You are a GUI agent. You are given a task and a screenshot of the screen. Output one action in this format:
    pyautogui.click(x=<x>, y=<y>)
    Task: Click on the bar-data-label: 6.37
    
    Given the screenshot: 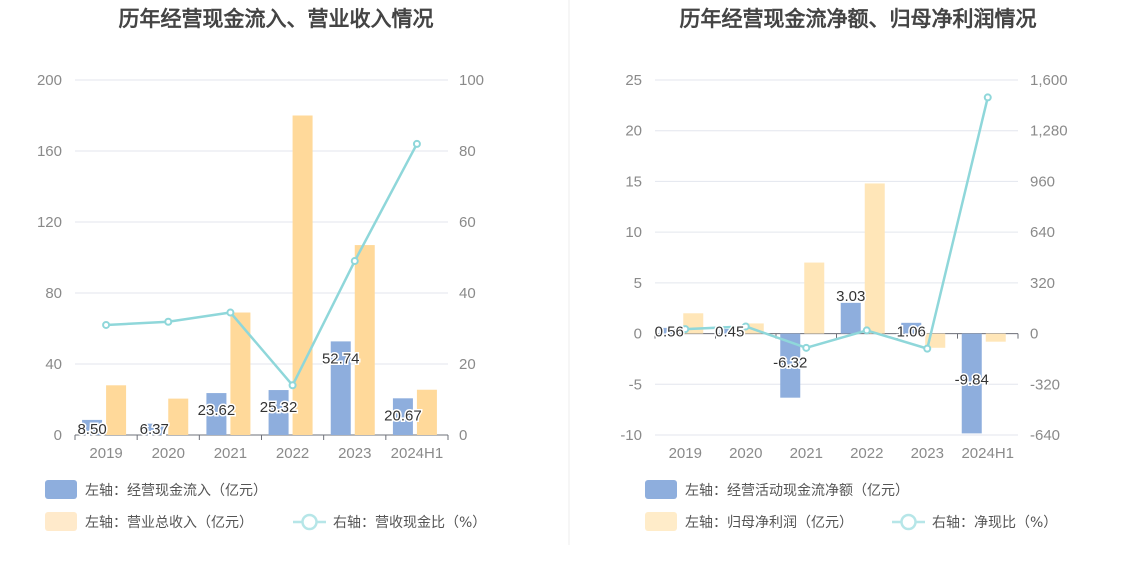 What is the action you would take?
    pyautogui.click(x=154, y=429)
    